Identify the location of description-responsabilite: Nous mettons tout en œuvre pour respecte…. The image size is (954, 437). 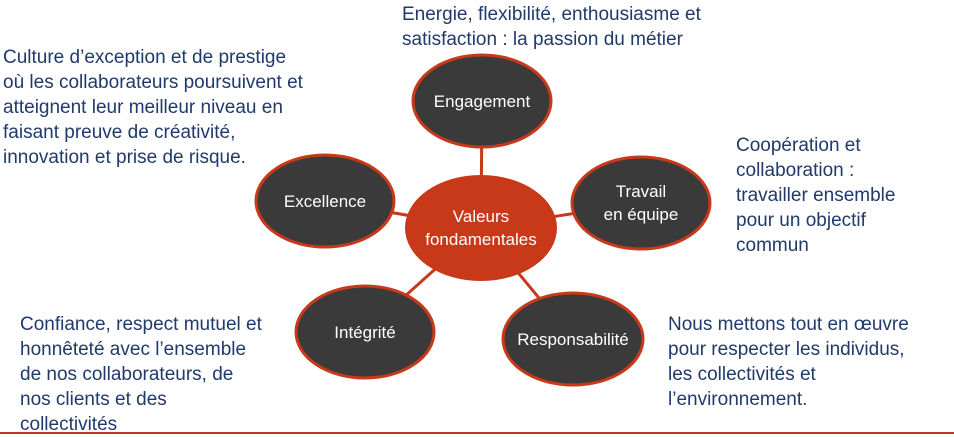
(788, 362).